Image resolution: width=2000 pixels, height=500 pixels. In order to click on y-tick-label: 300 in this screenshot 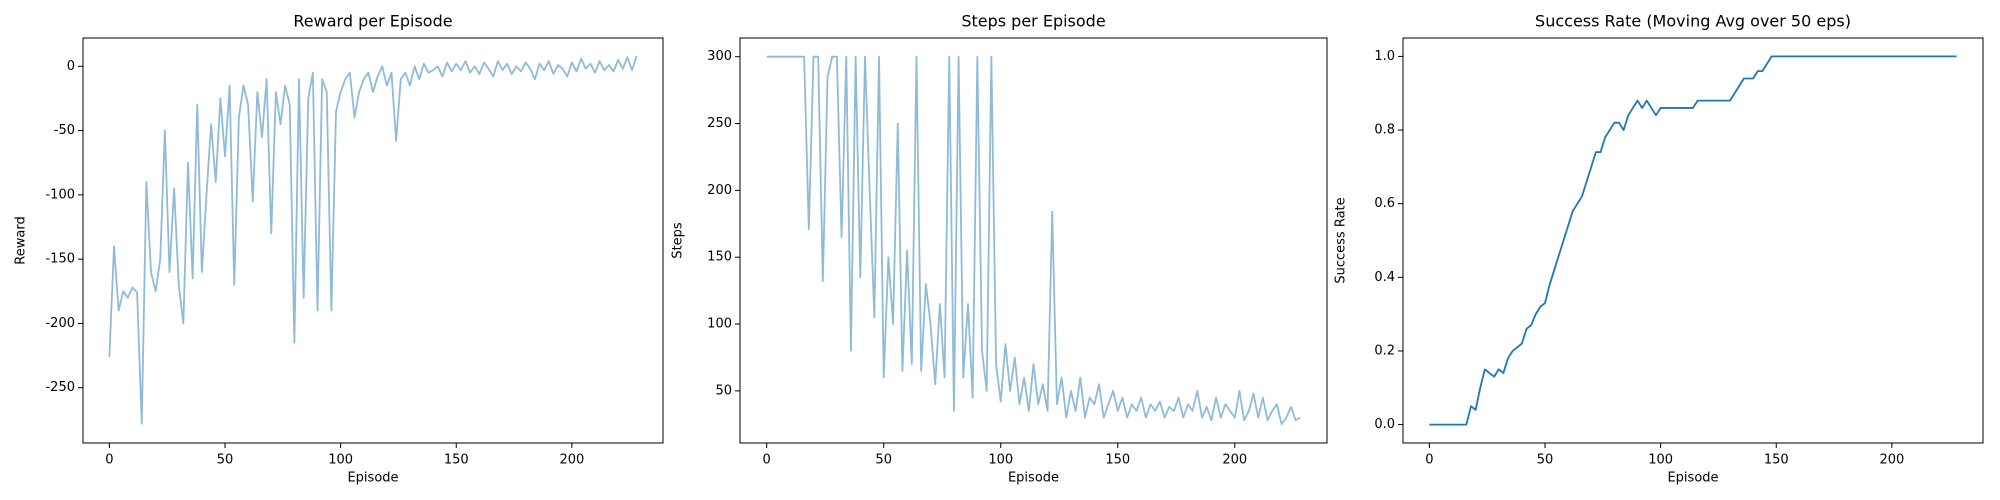, I will do `click(719, 56)`.